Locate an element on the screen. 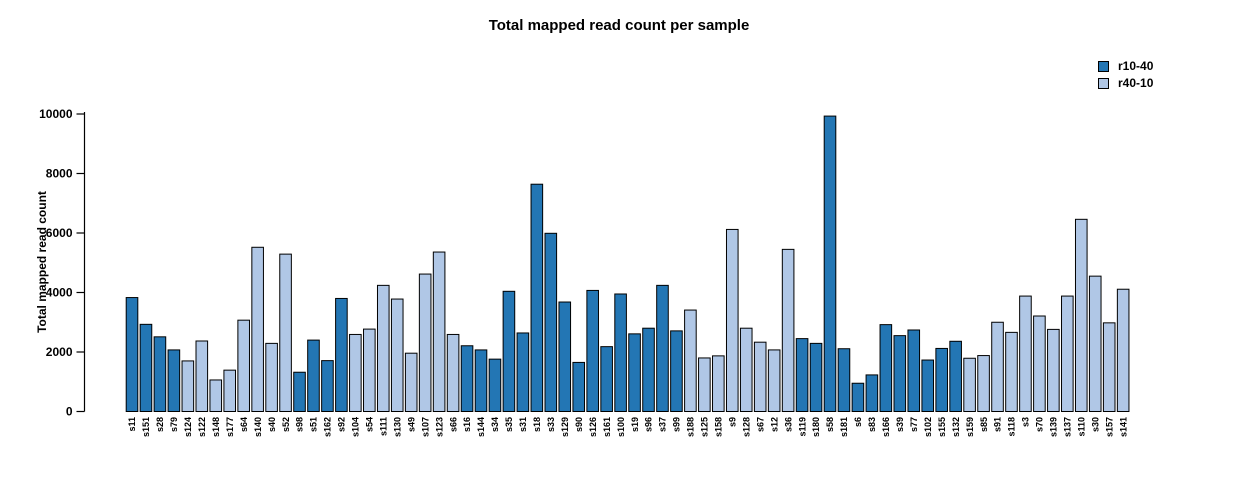 This screenshot has height=500, width=1238. x-label-s166: s166 is located at coordinates (886, 427).